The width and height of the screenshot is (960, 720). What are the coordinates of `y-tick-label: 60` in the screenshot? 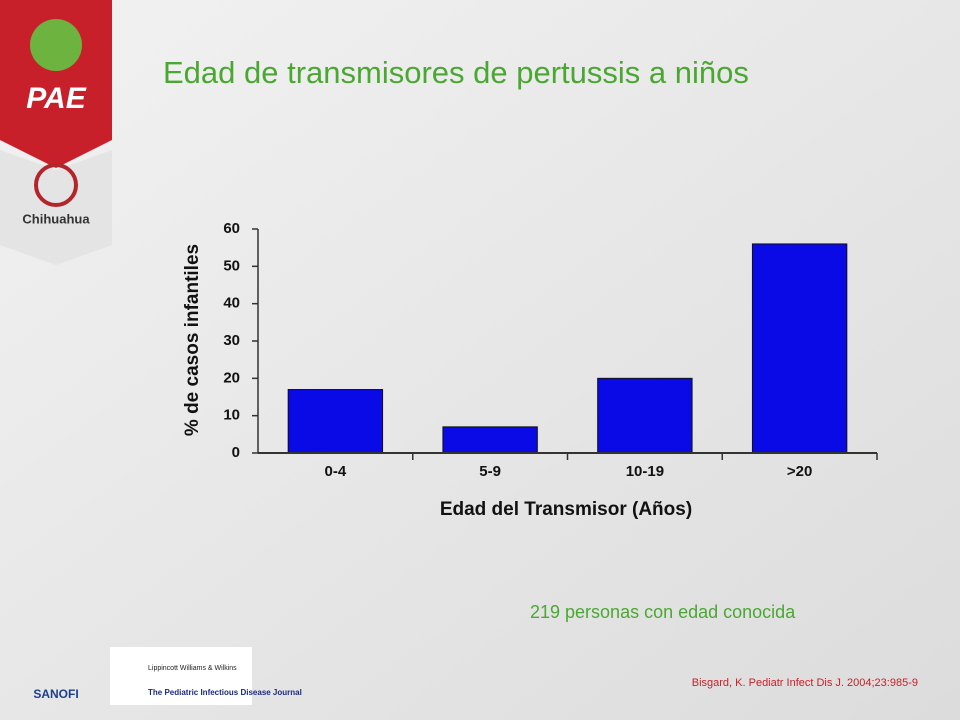 It's located at (231, 228).